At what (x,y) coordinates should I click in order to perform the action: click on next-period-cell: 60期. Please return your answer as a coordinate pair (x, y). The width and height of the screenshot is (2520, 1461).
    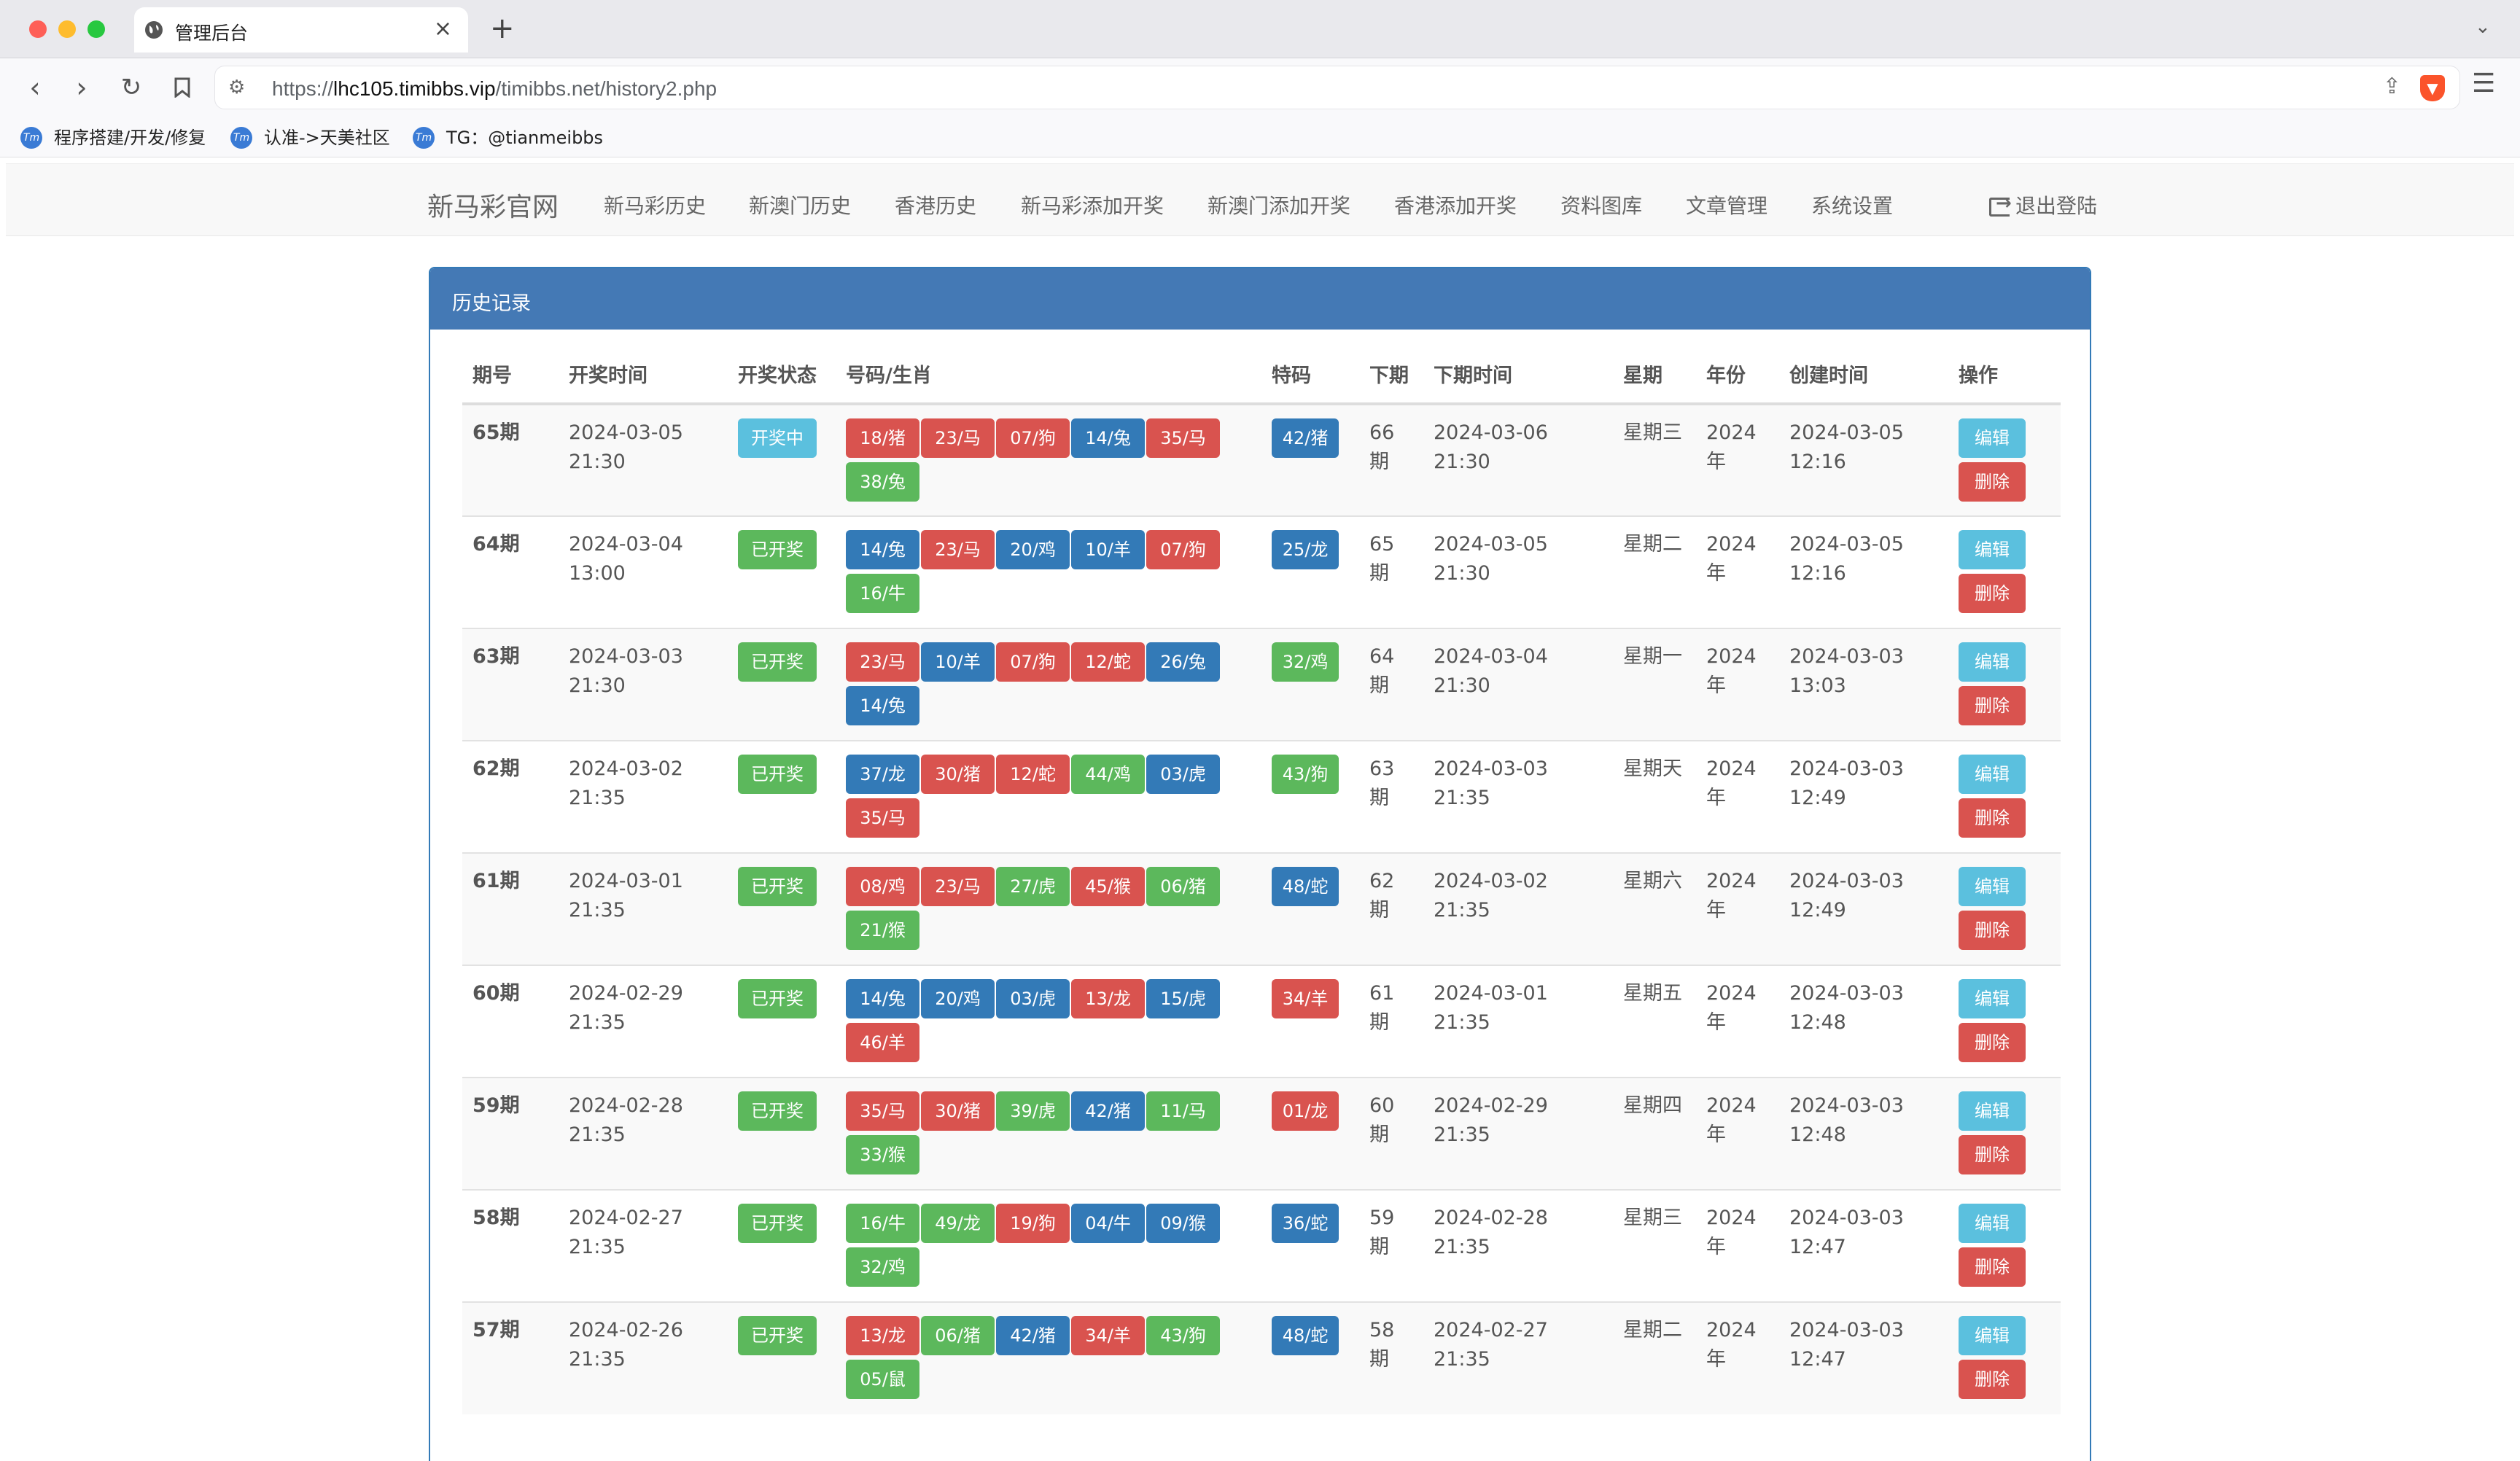
    Looking at the image, I should click on (1391, 1133).